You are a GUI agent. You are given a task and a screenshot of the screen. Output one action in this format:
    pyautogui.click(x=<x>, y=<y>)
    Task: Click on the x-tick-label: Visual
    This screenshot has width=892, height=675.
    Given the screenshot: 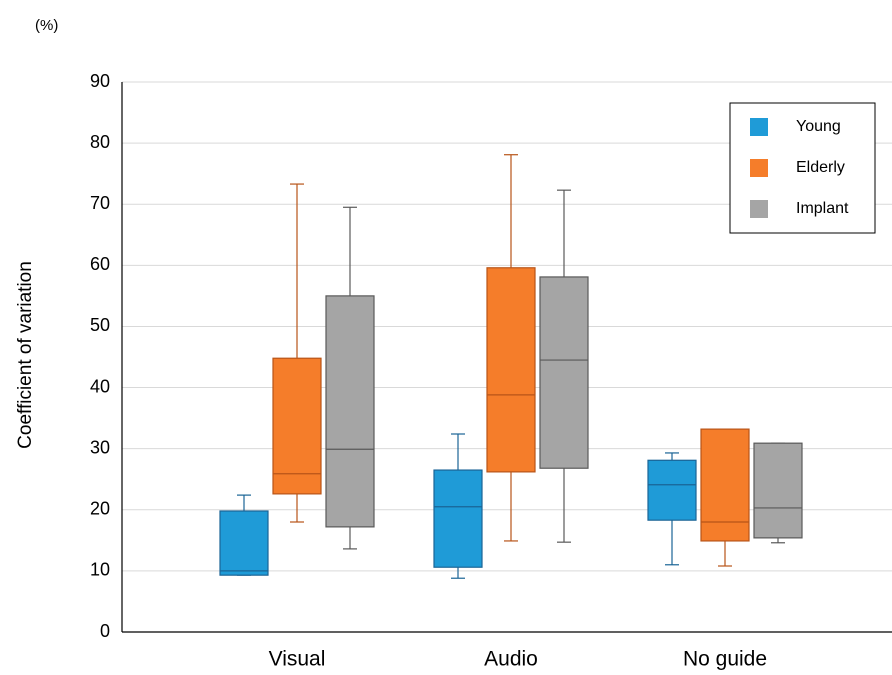 What is the action you would take?
    pyautogui.click(x=297, y=659)
    